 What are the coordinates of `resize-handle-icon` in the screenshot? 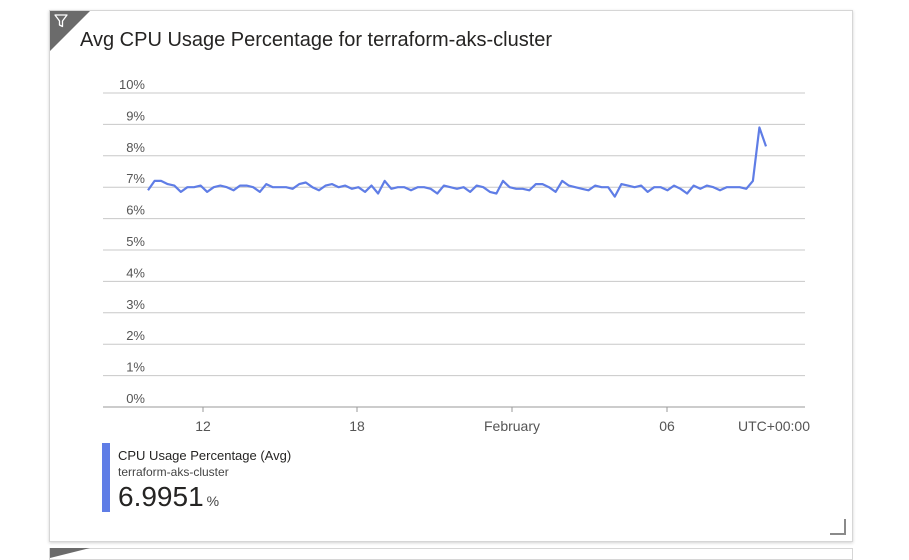 It's located at (838, 527).